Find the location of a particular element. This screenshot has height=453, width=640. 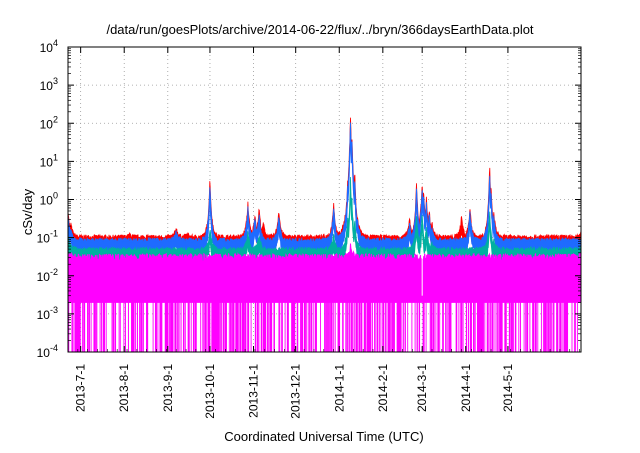

y-tick-exponent: 1 is located at coordinates (55, 157).